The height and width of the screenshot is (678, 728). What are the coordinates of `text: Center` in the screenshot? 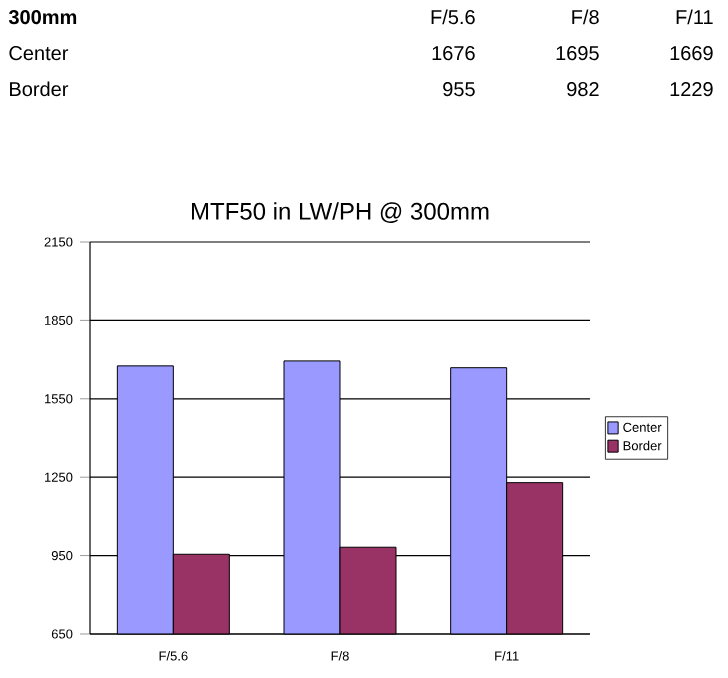 It's located at (39, 53).